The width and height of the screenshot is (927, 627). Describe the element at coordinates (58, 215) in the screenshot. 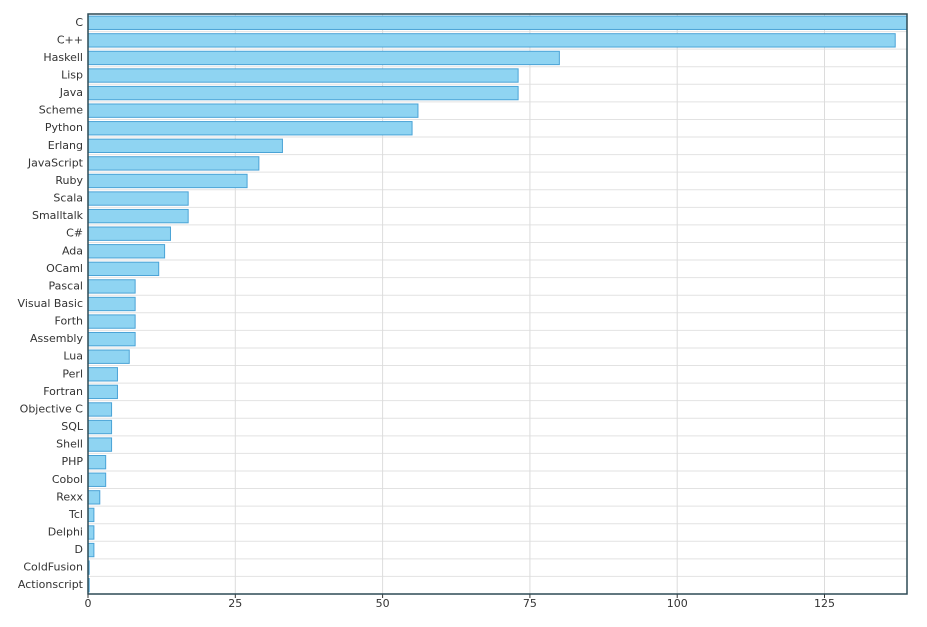

I see `y-tick-label: Smalltalk` at that location.